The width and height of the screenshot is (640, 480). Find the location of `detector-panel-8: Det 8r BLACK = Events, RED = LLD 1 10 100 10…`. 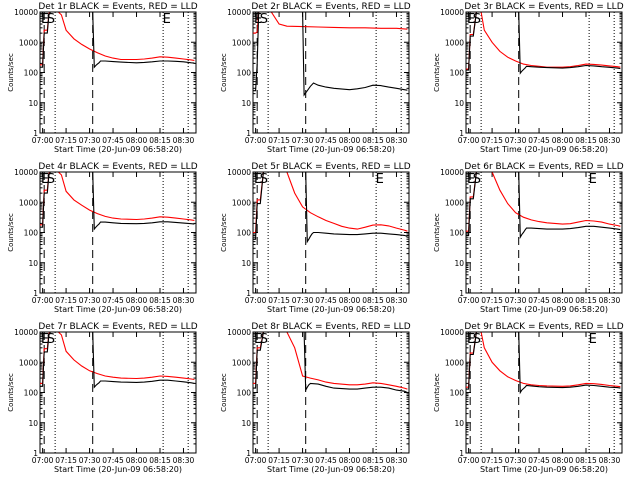

detector-panel-8: Det 8r BLACK = Events, RED = LLD 1 10 100 10… is located at coordinates (315, 398).